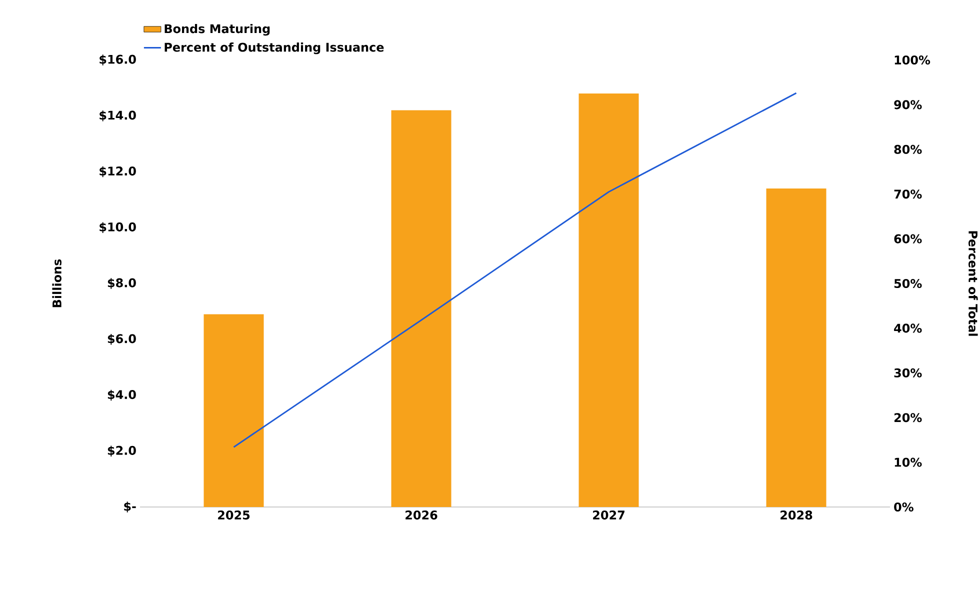 Image resolution: width=980 pixels, height=616 pixels. What do you see at coordinates (118, 116) in the screenshot?
I see `y-tick-label: $14.0` at bounding box center [118, 116].